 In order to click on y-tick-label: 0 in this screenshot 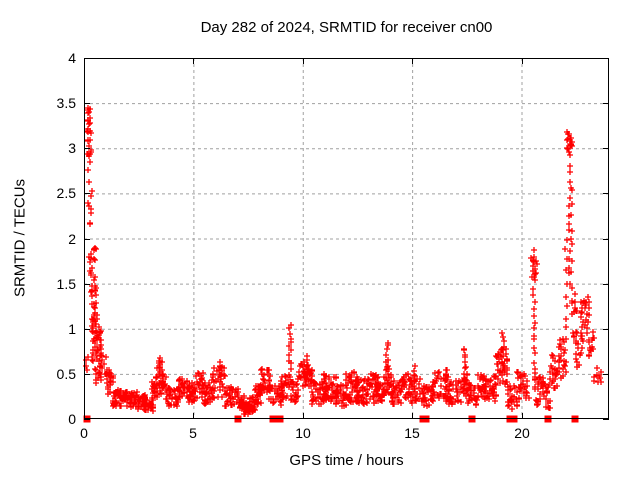, I will do `click(72, 419)`.